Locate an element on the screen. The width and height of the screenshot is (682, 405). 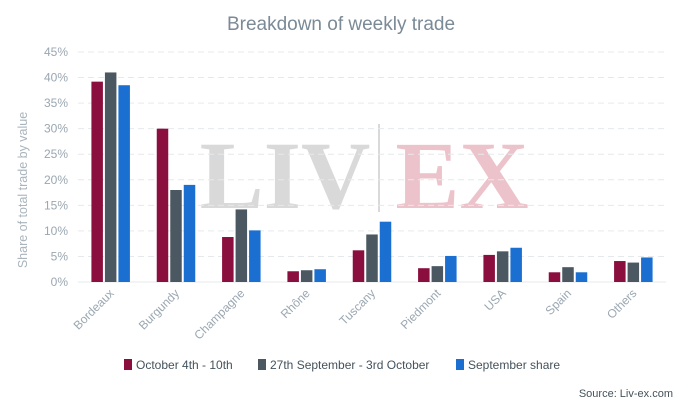
y-axis-label: Share of total trade by value is located at coordinates (23, 190).